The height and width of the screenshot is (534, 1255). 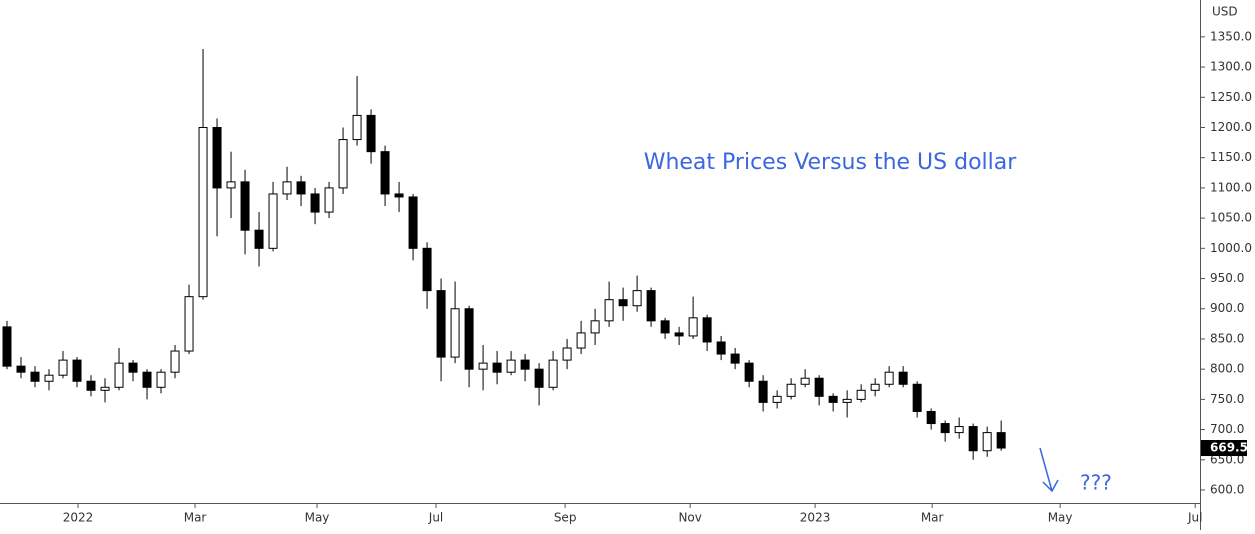 I want to click on y-tick-label: 850.0, so click(x=1227, y=338).